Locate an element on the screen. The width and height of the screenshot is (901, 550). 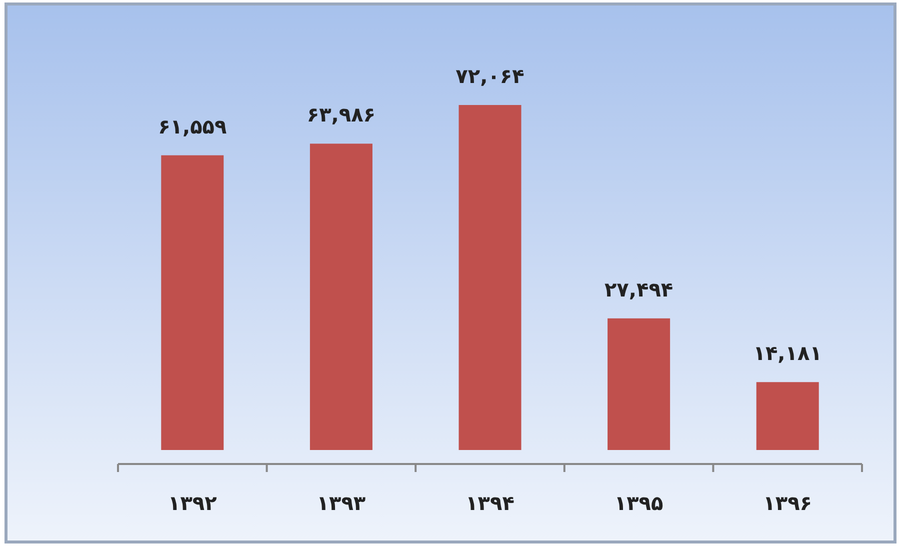
x-tick-label: ۱۳۹۵ is located at coordinates (639, 503).